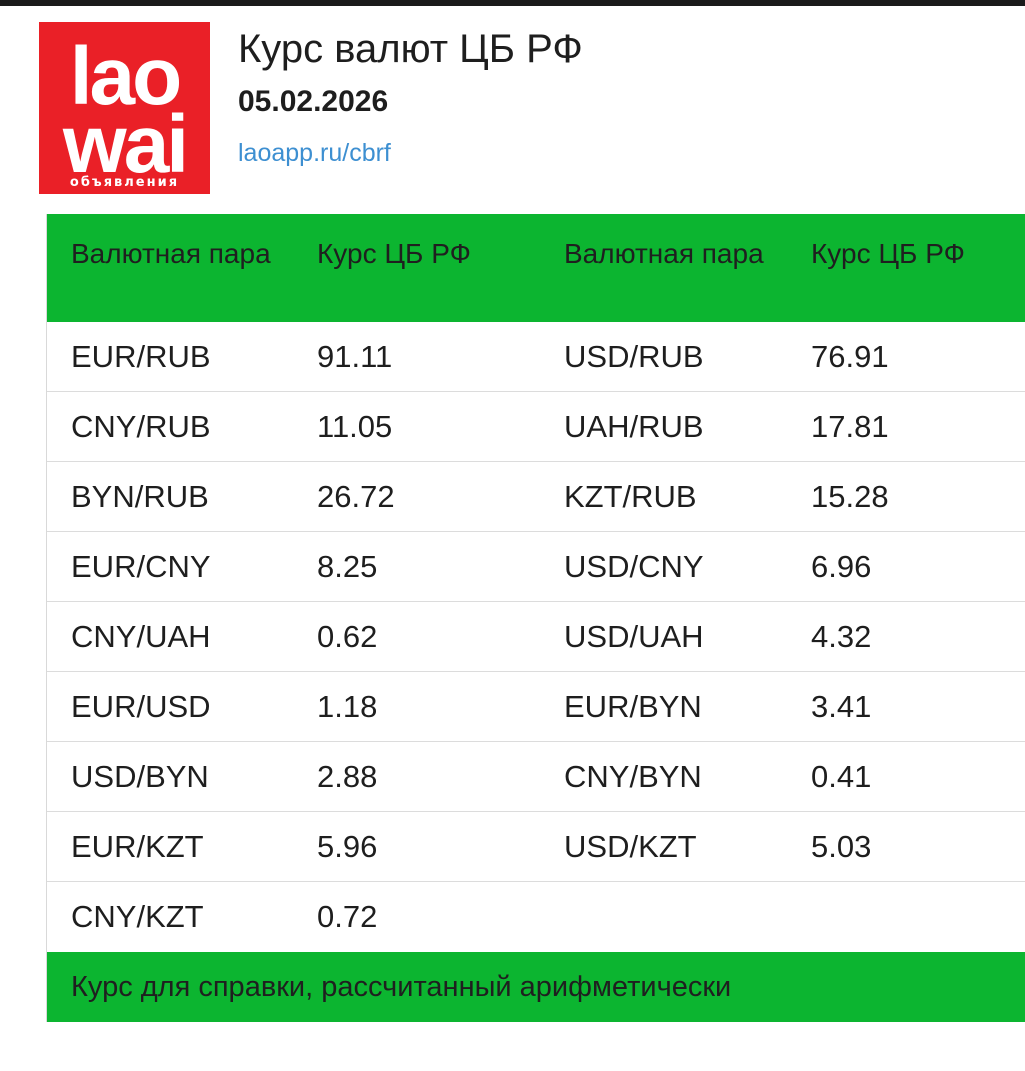 The image size is (1025, 1071). Describe the element at coordinates (140, 776) in the screenshot. I see `pair-cell: USD/BYN` at that location.